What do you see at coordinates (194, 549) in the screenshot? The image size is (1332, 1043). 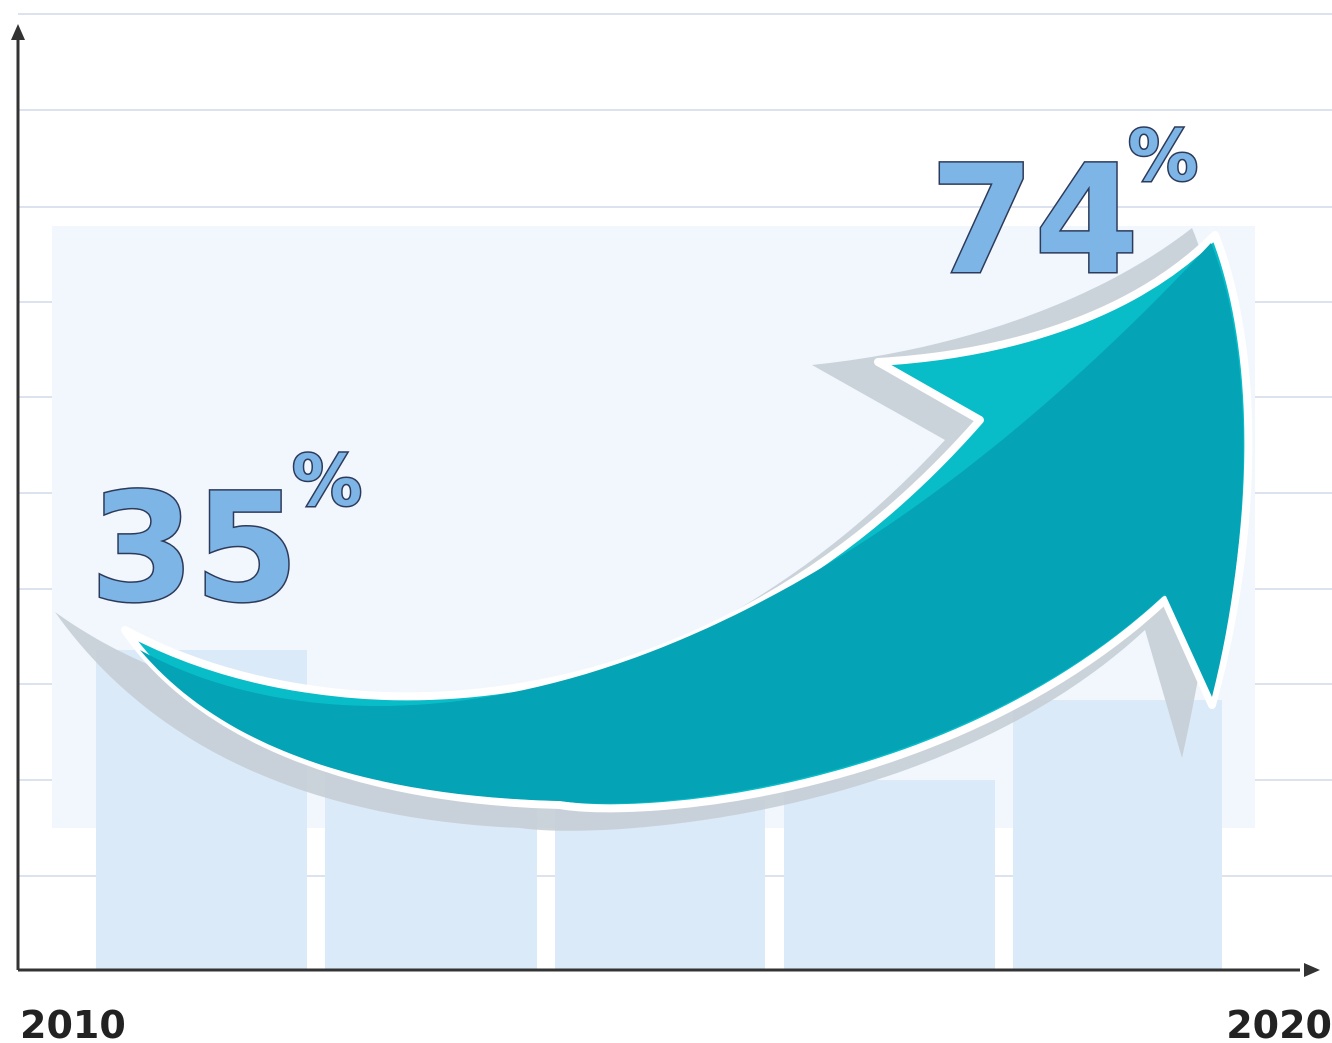 I see `start-value: 35` at bounding box center [194, 549].